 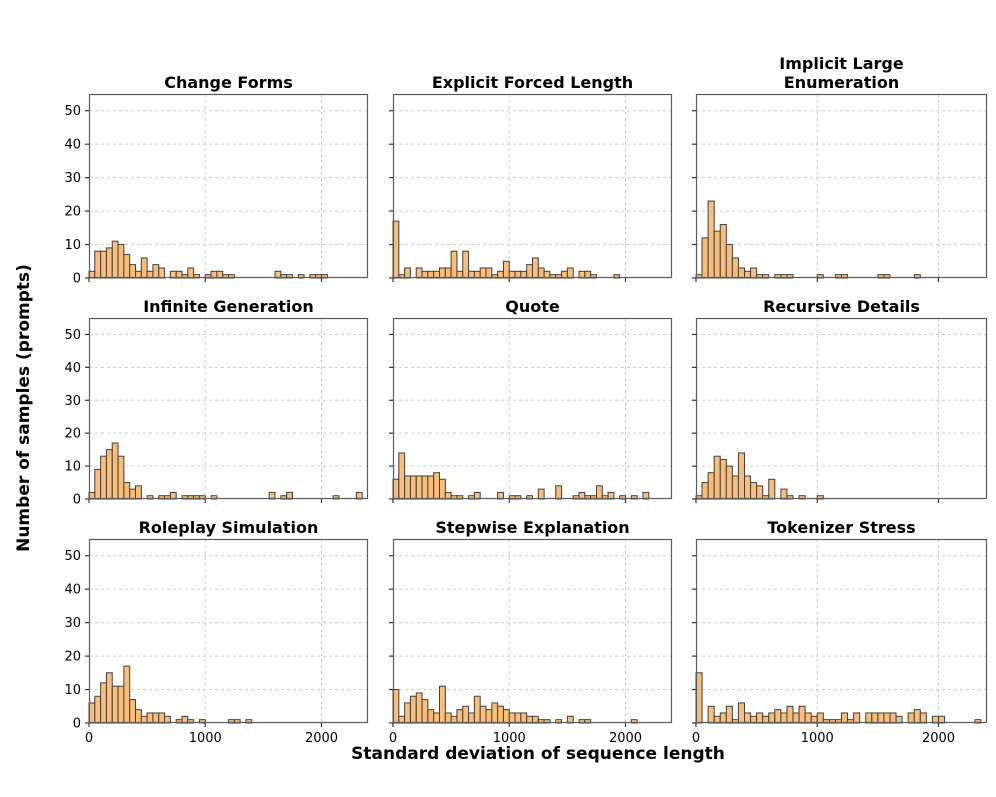 What do you see at coordinates (841, 73) in the screenshot?
I see `panel-title-implicit-large-enumeration: Implicit Large Enumeration` at bounding box center [841, 73].